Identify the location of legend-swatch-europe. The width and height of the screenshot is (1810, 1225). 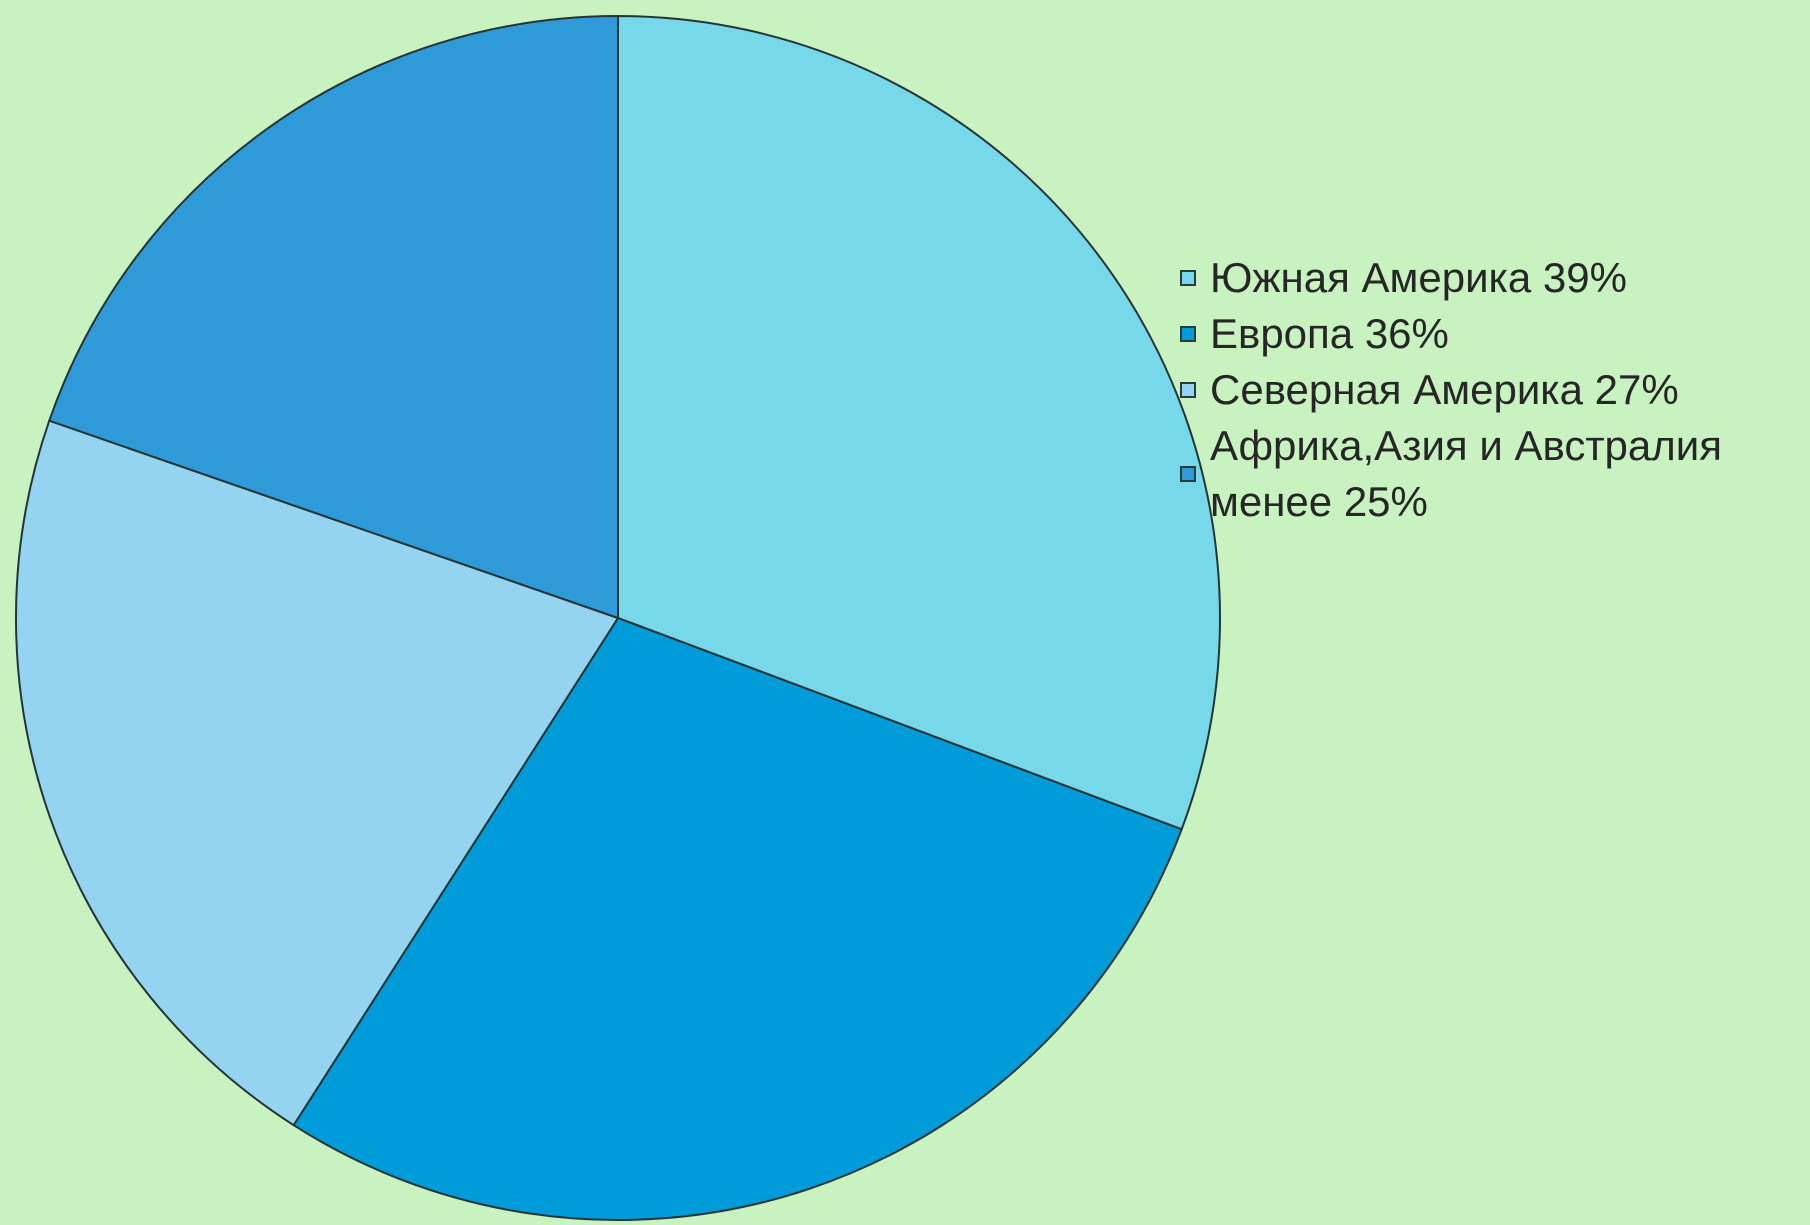
(1188, 334).